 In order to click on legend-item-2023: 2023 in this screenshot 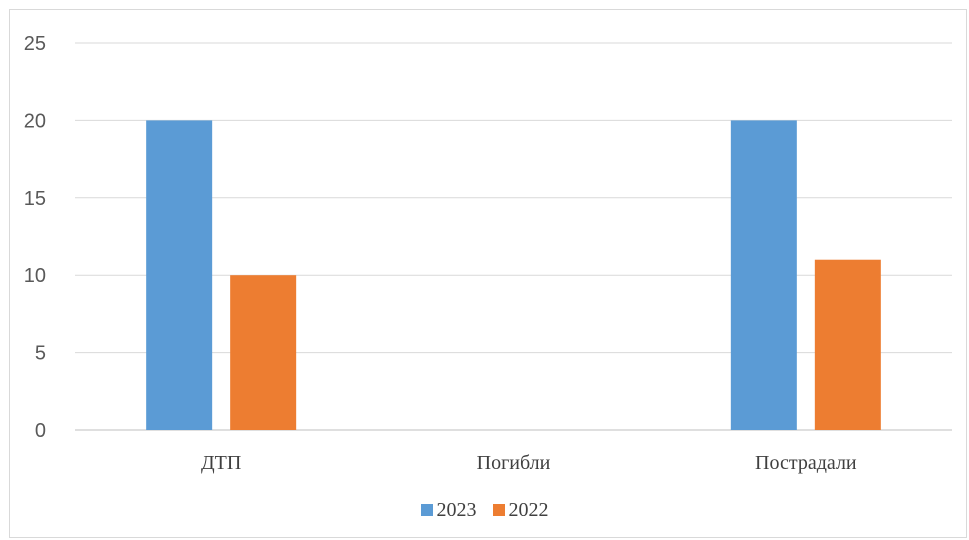, I will do `click(448, 510)`.